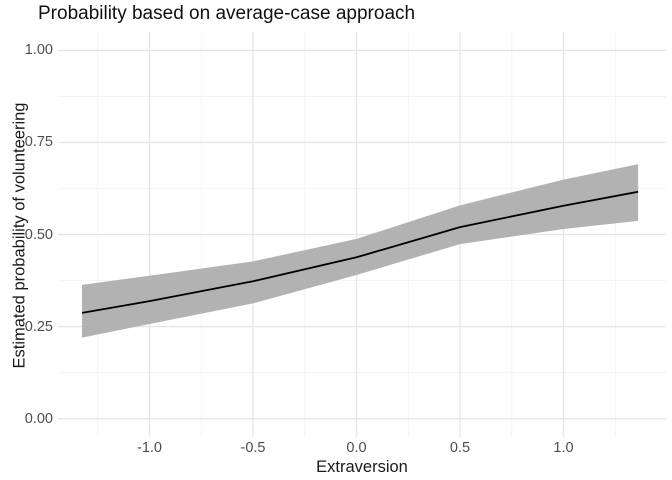 The height and width of the screenshot is (480, 672). I want to click on x-axis-title: Extraversion, so click(362, 467).